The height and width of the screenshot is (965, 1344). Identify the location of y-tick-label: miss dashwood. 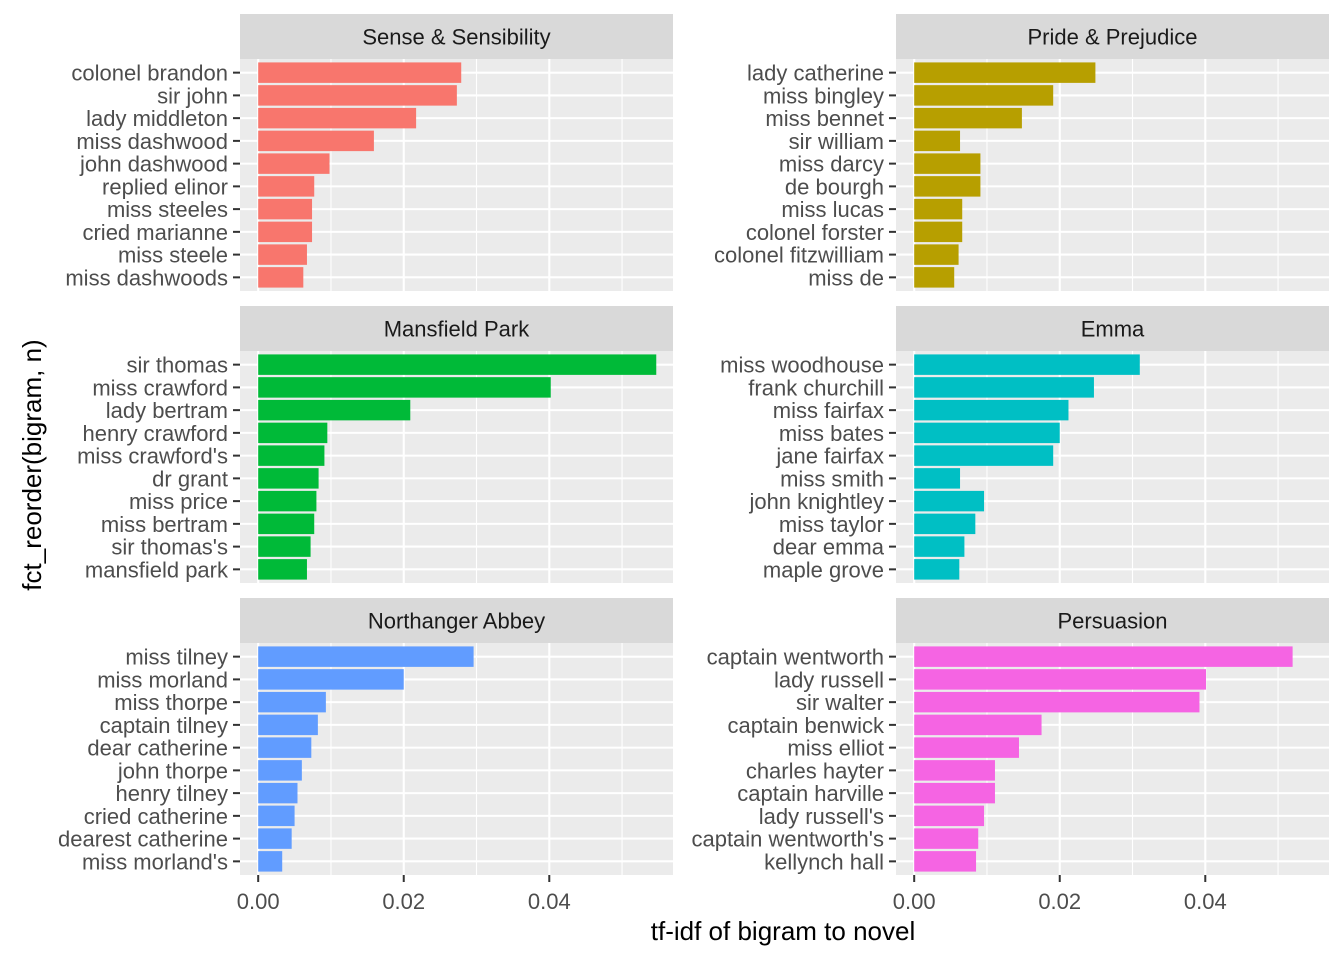
(152, 141).